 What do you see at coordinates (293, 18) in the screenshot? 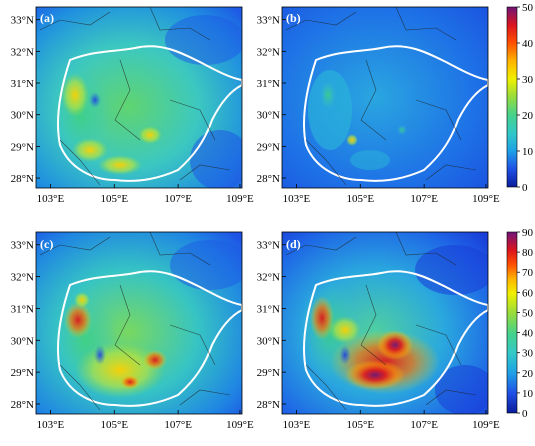
I see `panel-label: (b)` at bounding box center [293, 18].